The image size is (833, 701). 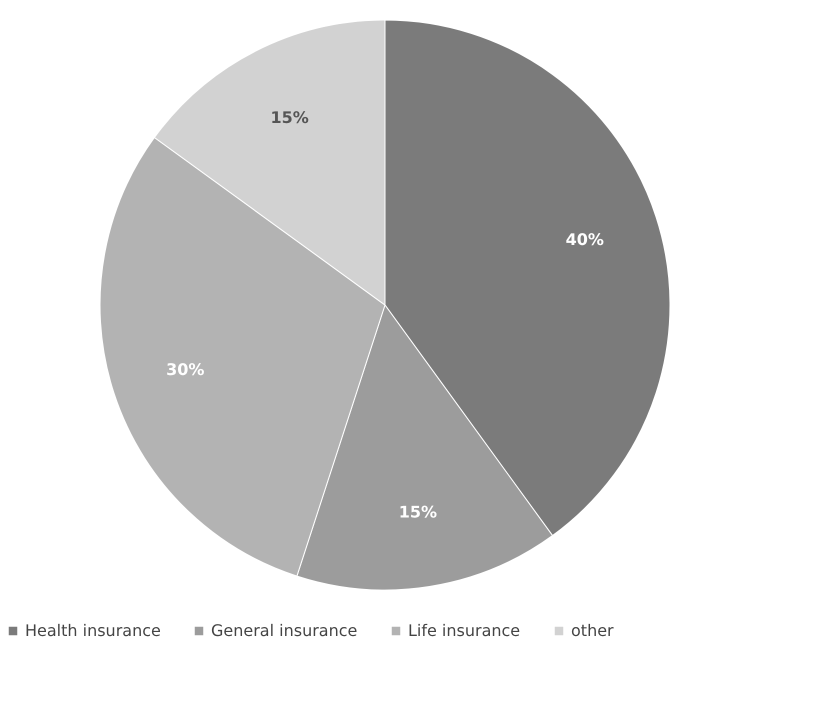 I want to click on legend-label: Health insurance, so click(x=93, y=630).